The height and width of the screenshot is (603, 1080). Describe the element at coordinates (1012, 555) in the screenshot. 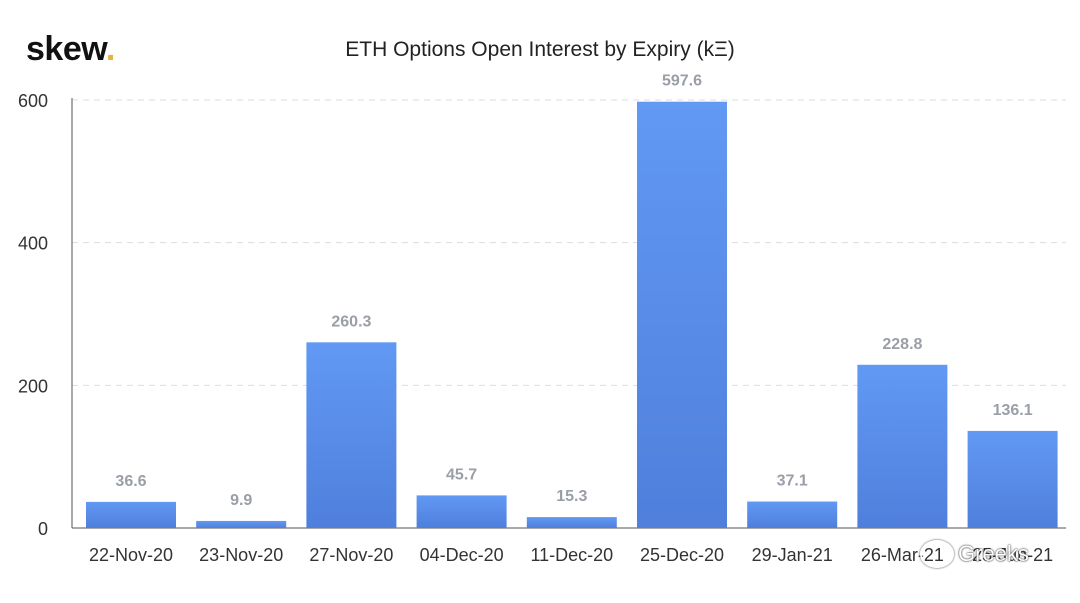

I see `x-tick-label: 25-Jun-21` at that location.